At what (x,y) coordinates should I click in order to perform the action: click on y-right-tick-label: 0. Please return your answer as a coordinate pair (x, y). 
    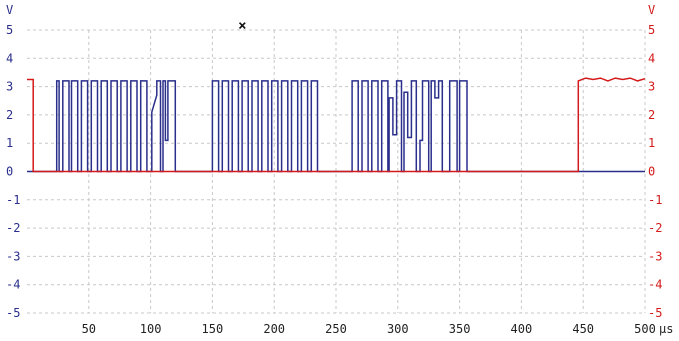
    Looking at the image, I should click on (651, 172).